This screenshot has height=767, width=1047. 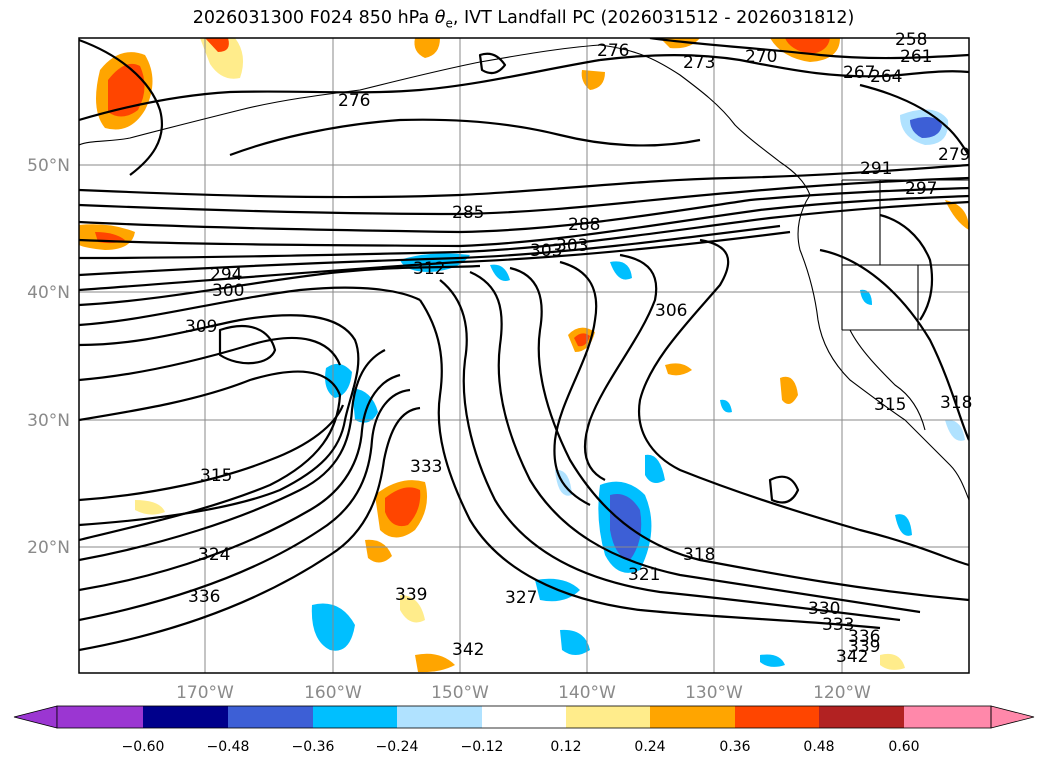 I want to click on longitude-labels: 170°W 160°W 150°W 140°W 130°W 120°W, so click(x=523, y=693).